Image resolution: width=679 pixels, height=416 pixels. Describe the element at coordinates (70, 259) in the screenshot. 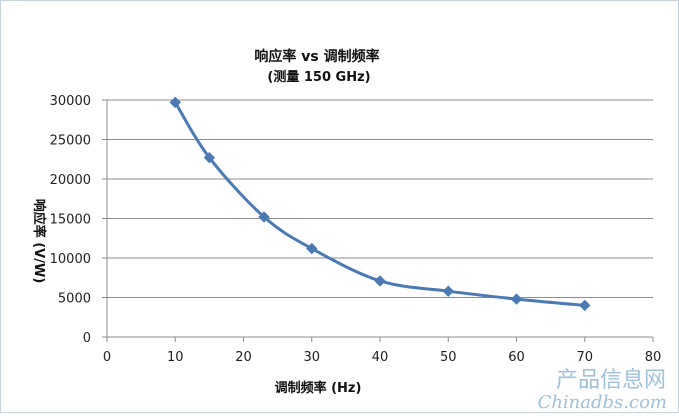

I see `y-tick-label-10000: 10000` at that location.